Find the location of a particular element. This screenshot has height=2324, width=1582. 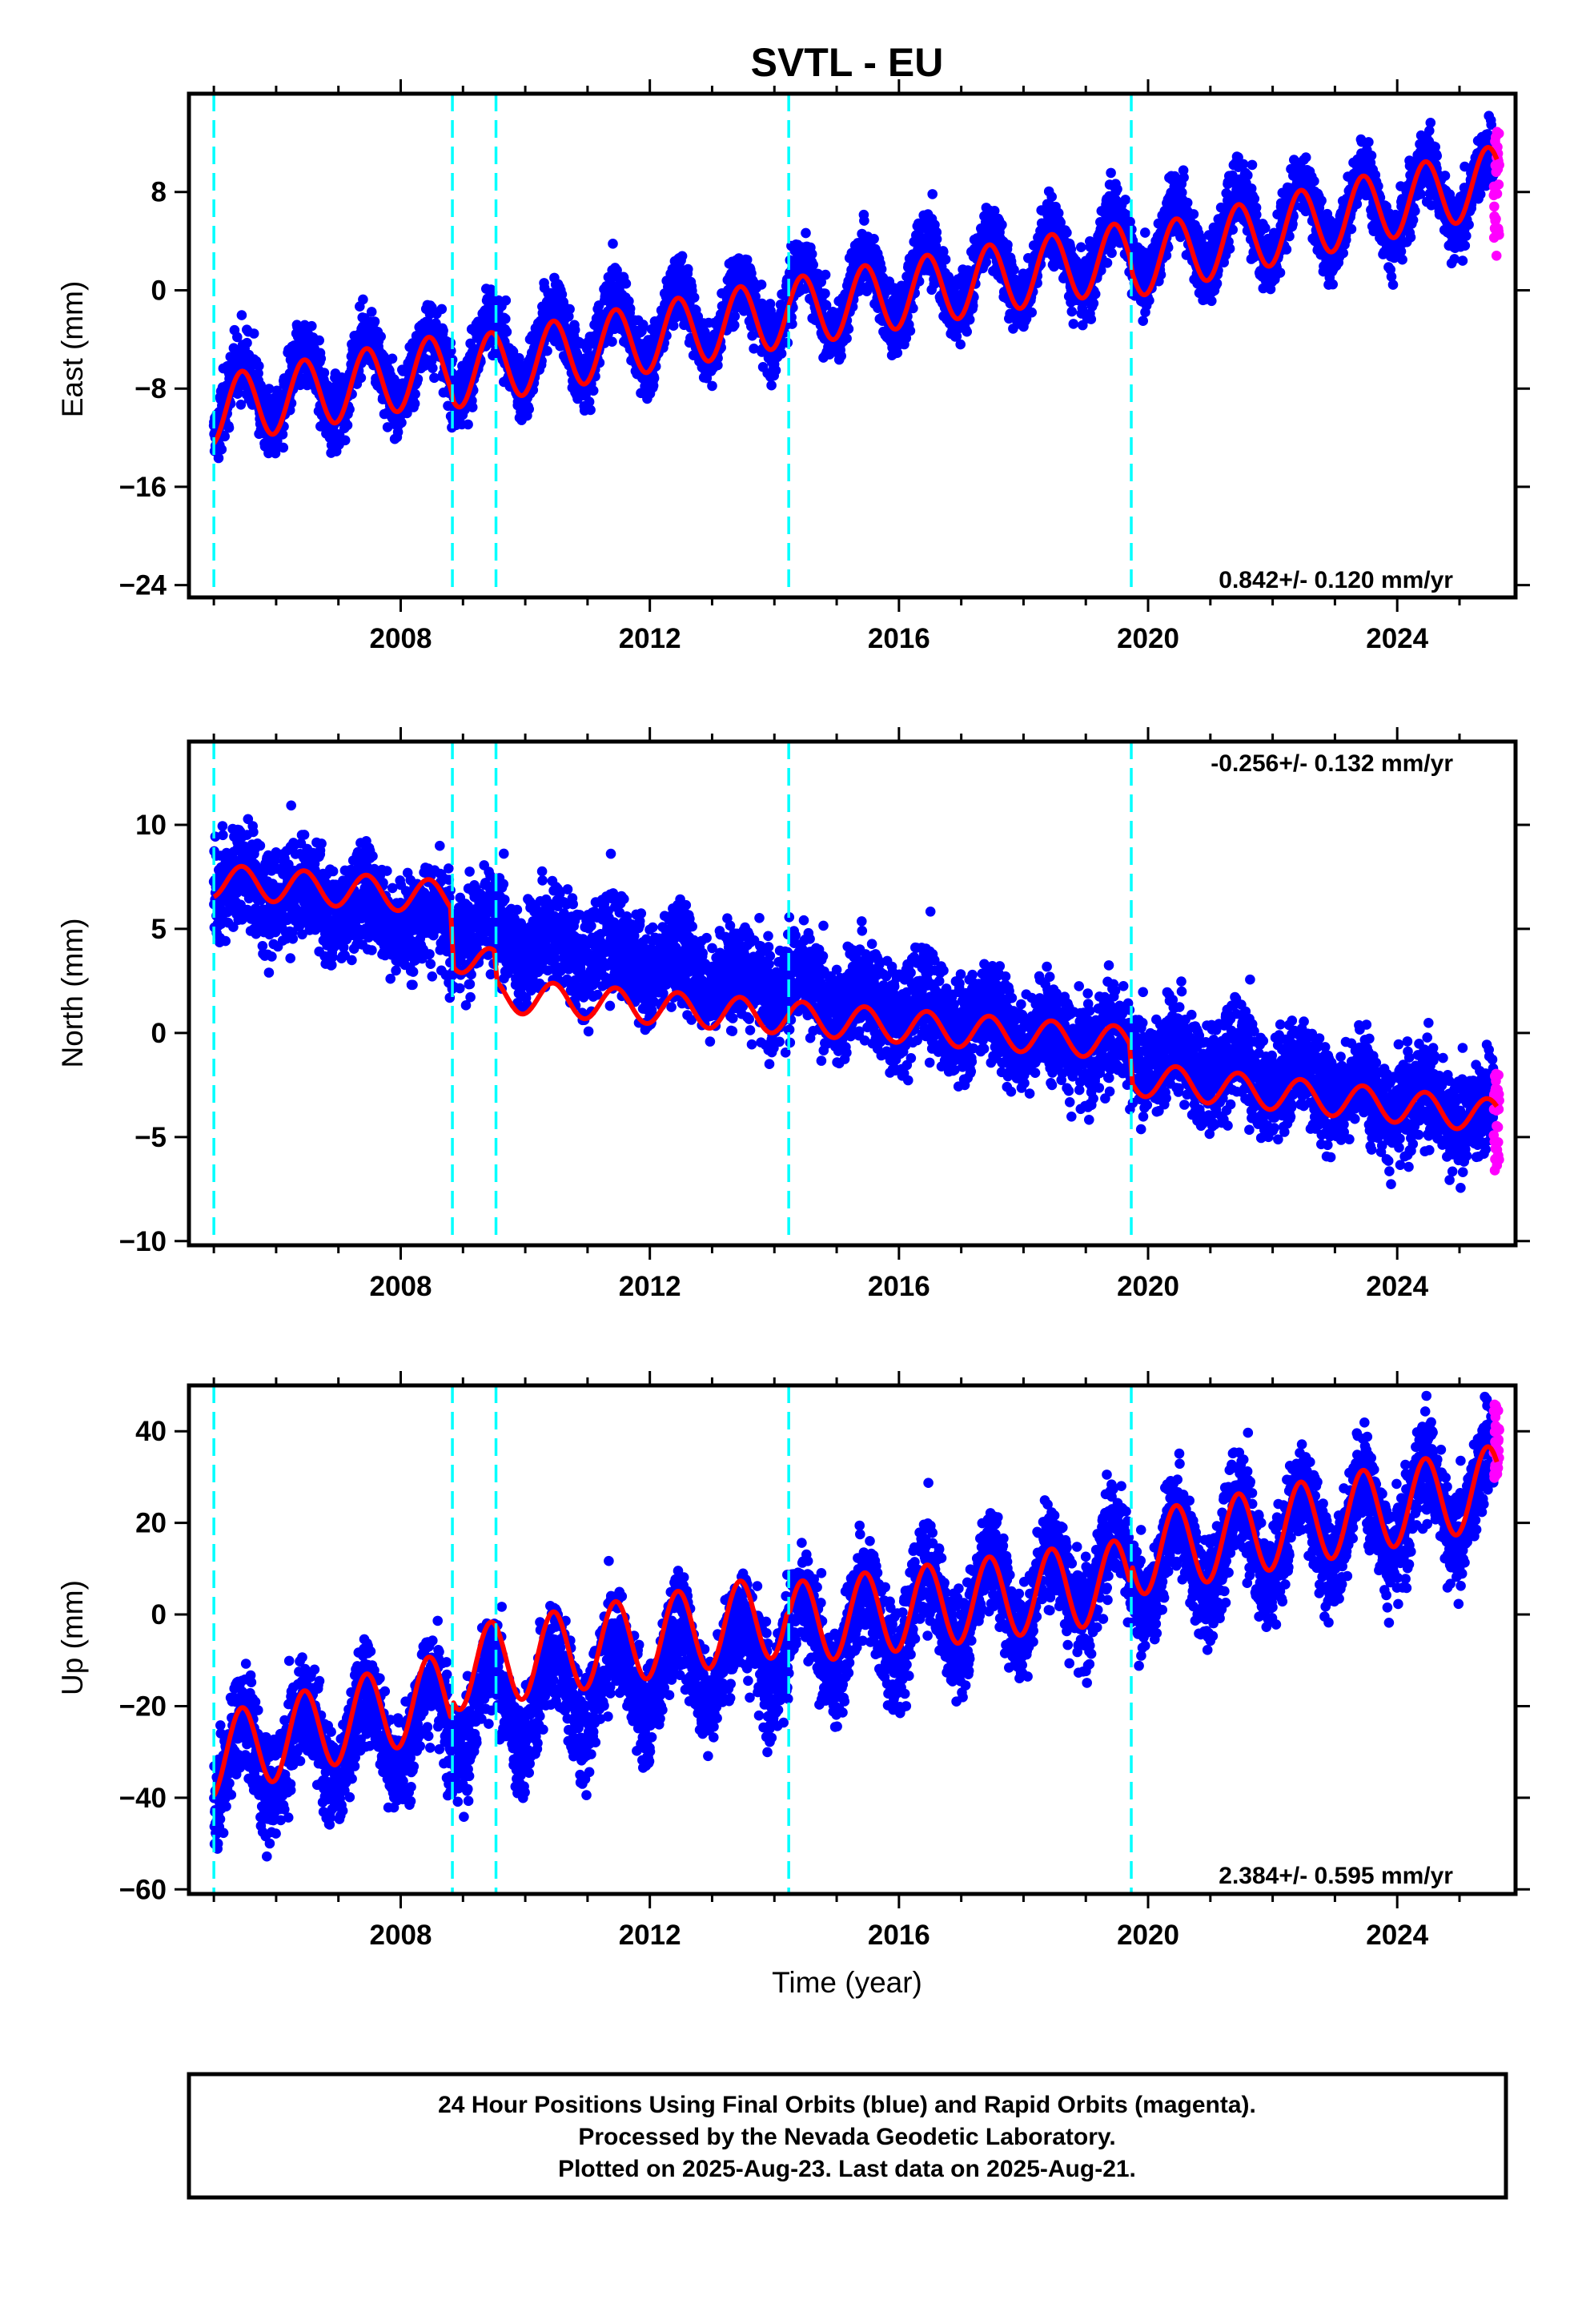

north-ytick-label-10: 10 is located at coordinates (151, 826).